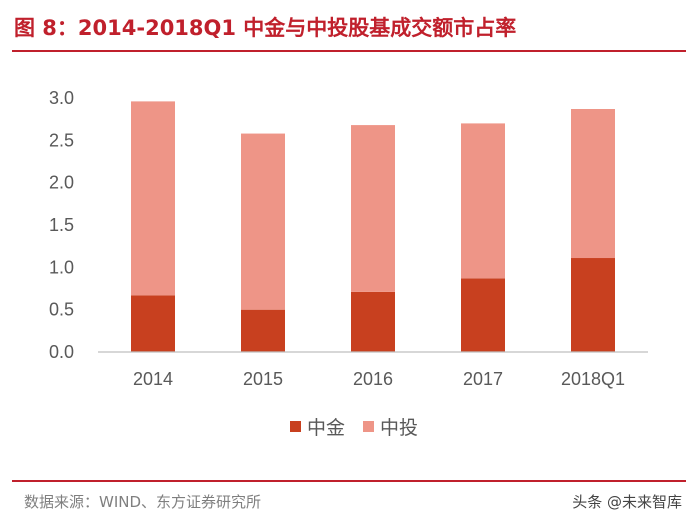 This screenshot has width=700, height=527. What do you see at coordinates (593, 379) in the screenshot?
I see `x-tick-label: 2018Q1` at bounding box center [593, 379].